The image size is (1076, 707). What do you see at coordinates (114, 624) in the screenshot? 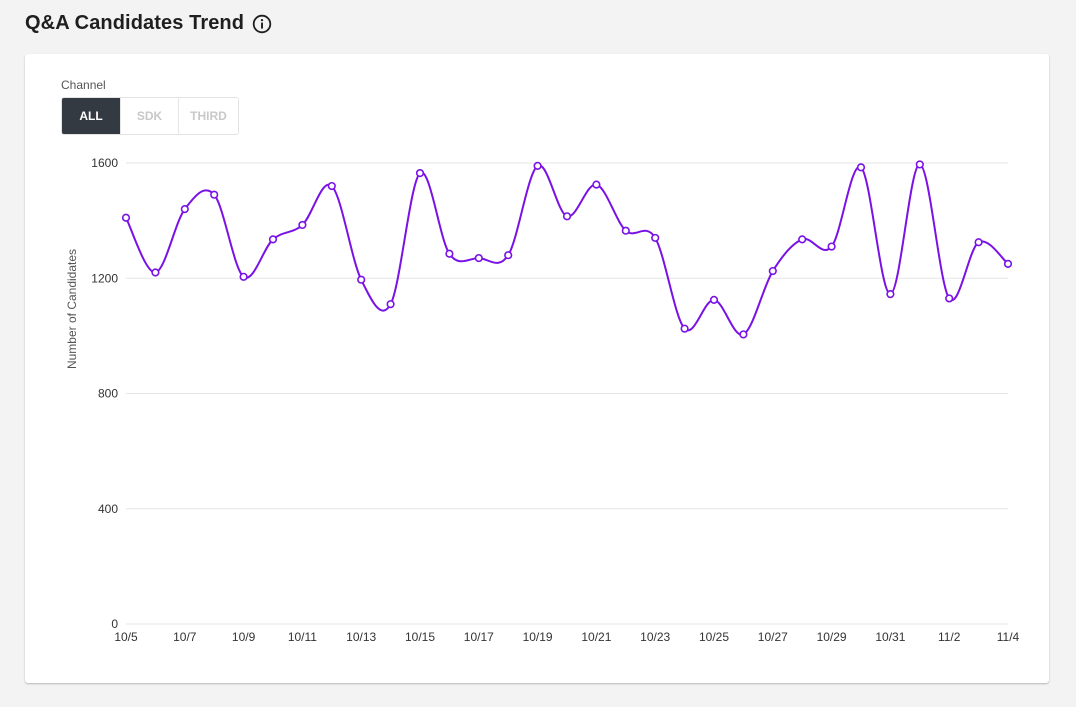
I see `y-tick-label: 0` at bounding box center [114, 624].